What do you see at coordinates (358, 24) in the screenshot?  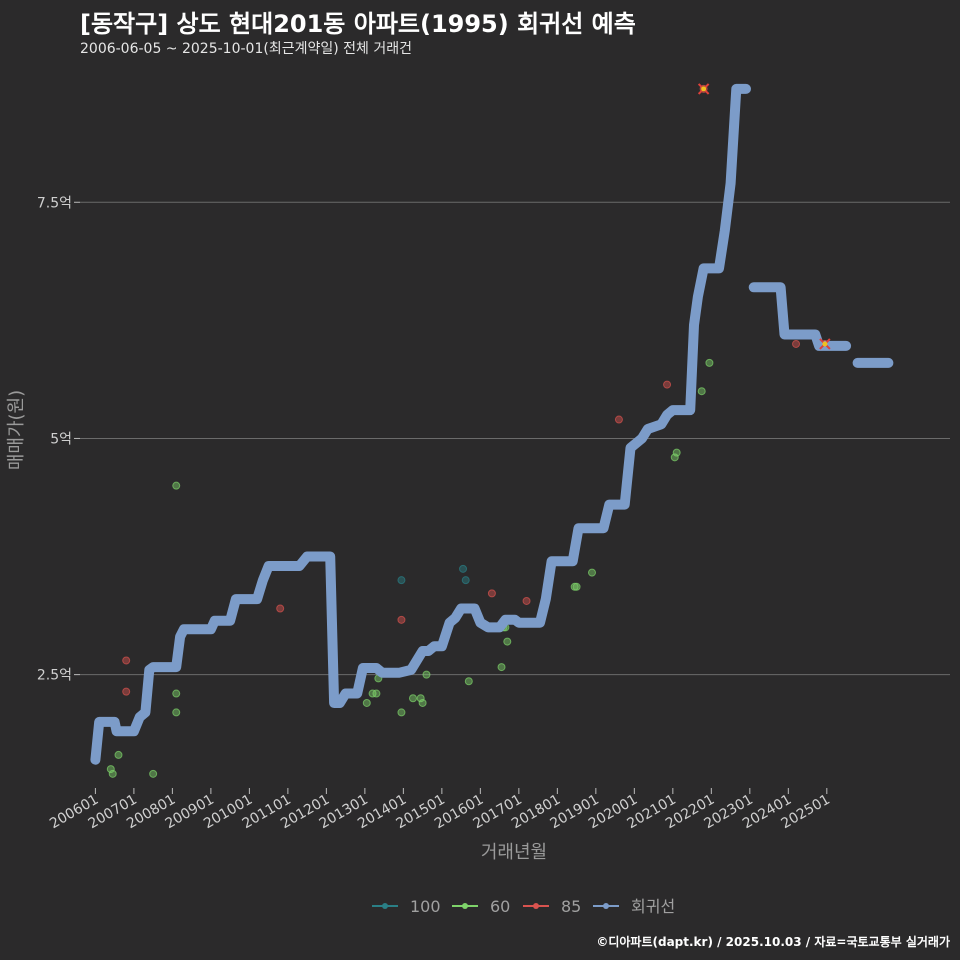 I see `chart-title: [동작구] 상도 현대201동 아파트(1995) 회귀선 예측` at bounding box center [358, 24].